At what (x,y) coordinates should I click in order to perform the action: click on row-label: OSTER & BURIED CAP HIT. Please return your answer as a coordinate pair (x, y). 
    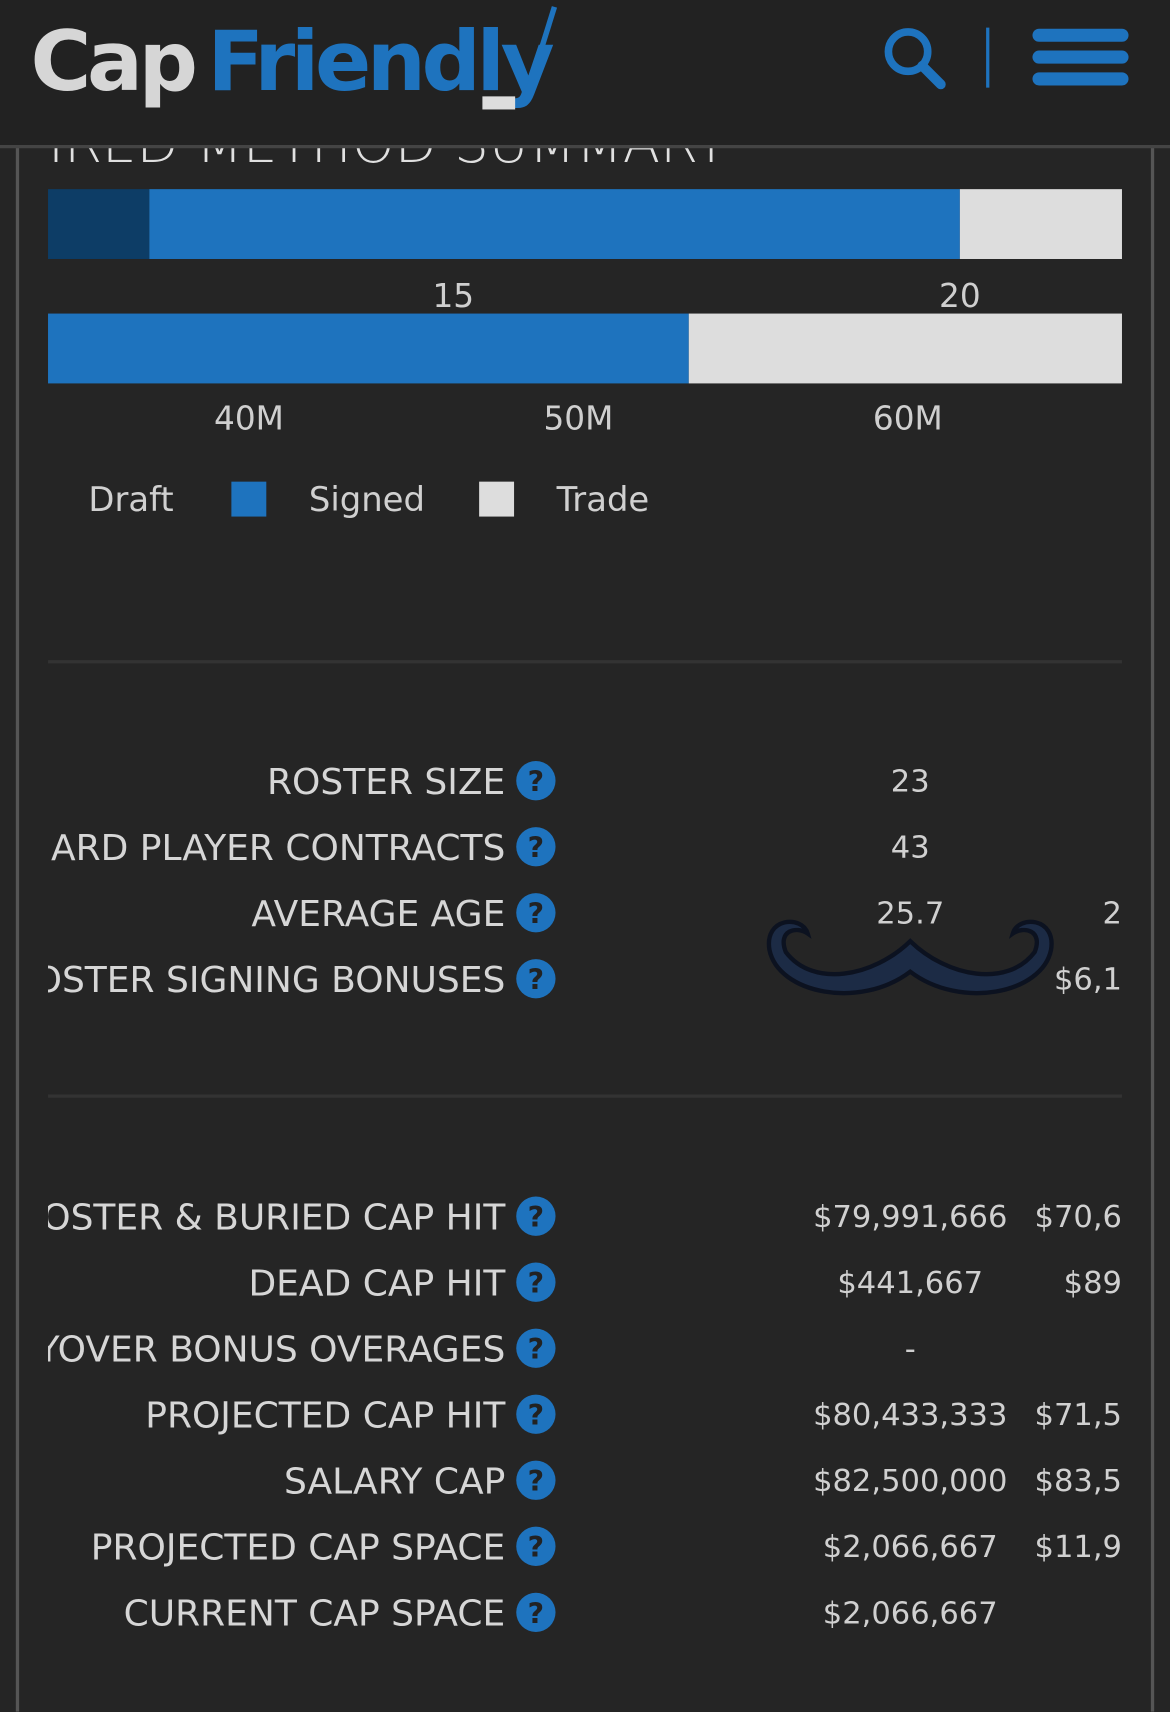
    Looking at the image, I should click on (274, 1217).